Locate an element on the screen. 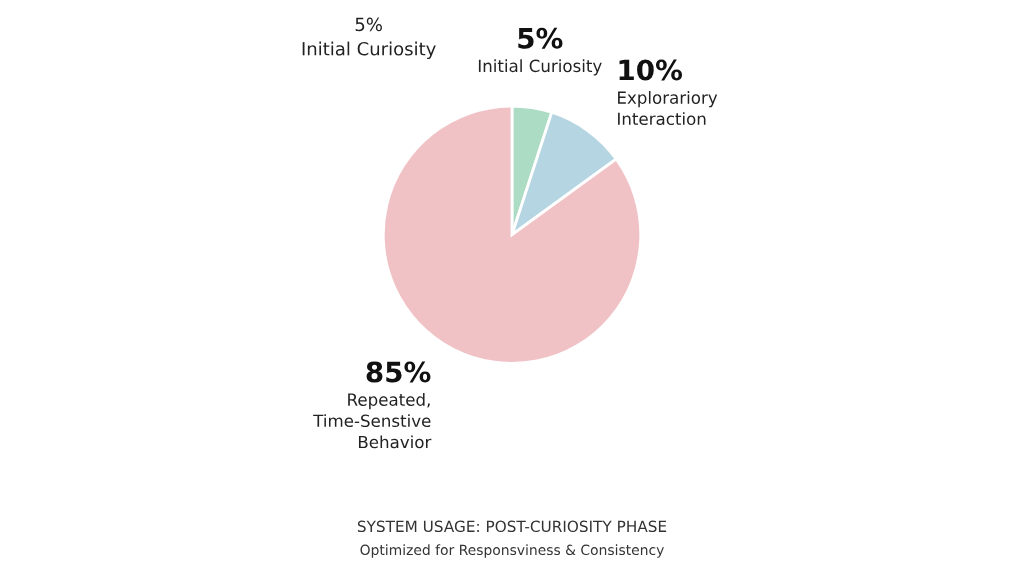  data-label: 10% is located at coordinates (651, 70).